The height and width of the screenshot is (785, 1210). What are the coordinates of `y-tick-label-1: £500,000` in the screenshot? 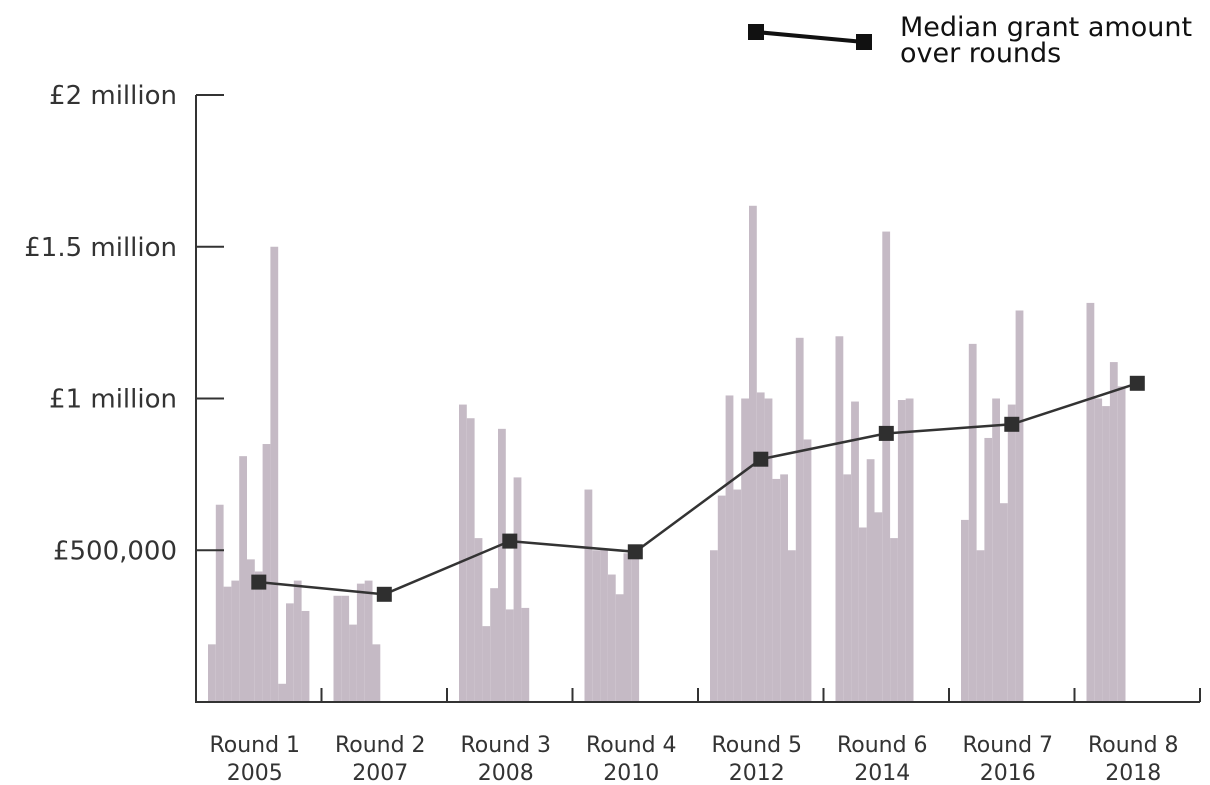 It's located at (115, 551).